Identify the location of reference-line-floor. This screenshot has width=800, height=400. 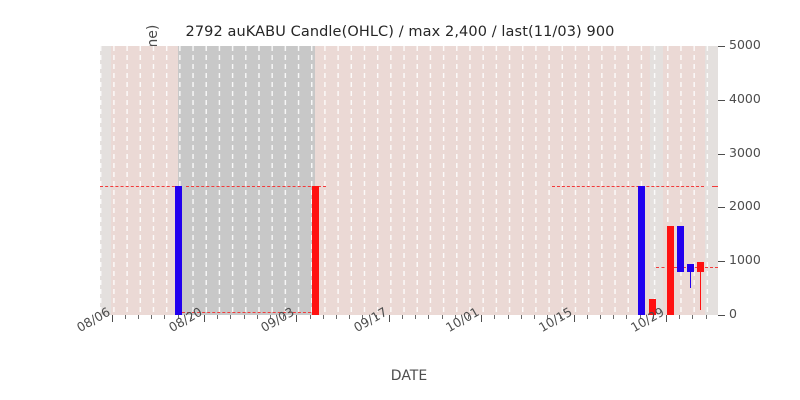
(249, 312).